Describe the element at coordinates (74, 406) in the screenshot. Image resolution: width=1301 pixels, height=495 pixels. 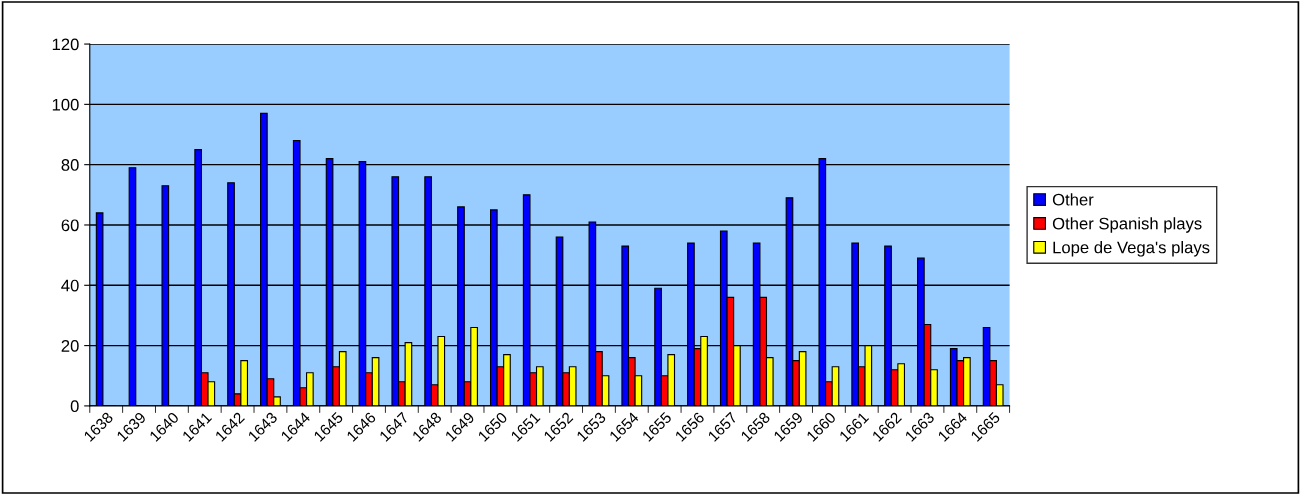
I see `y-tick-label: 0` at that location.